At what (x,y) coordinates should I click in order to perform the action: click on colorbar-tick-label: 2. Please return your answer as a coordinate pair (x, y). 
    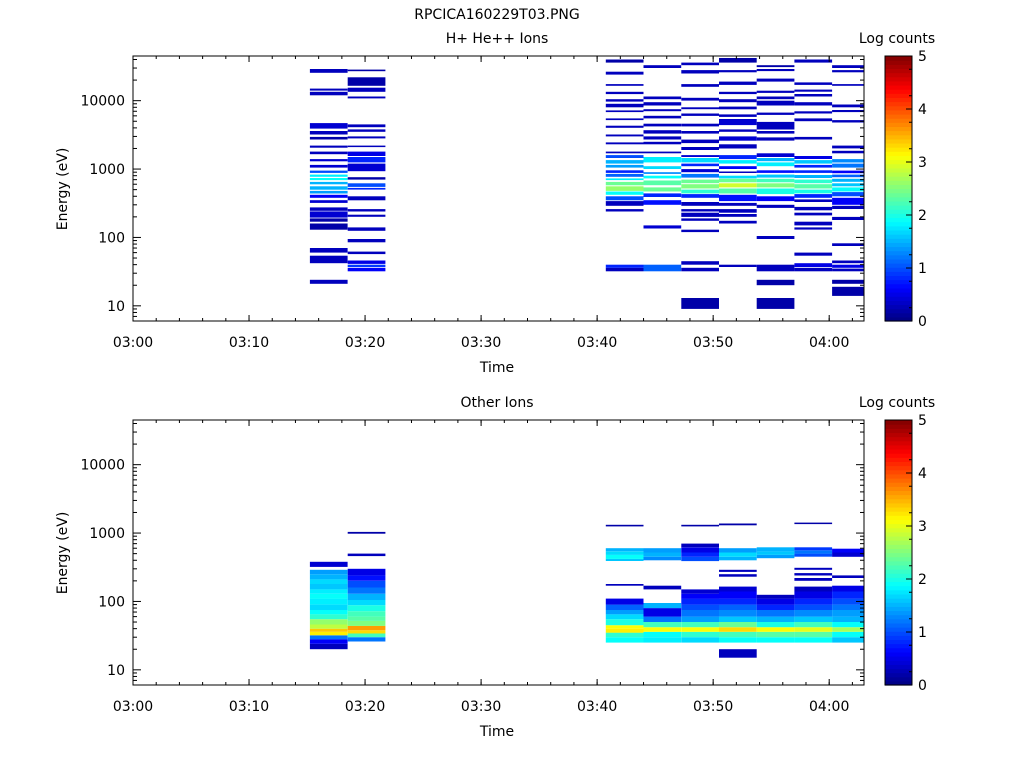
    Looking at the image, I should click on (922, 216).